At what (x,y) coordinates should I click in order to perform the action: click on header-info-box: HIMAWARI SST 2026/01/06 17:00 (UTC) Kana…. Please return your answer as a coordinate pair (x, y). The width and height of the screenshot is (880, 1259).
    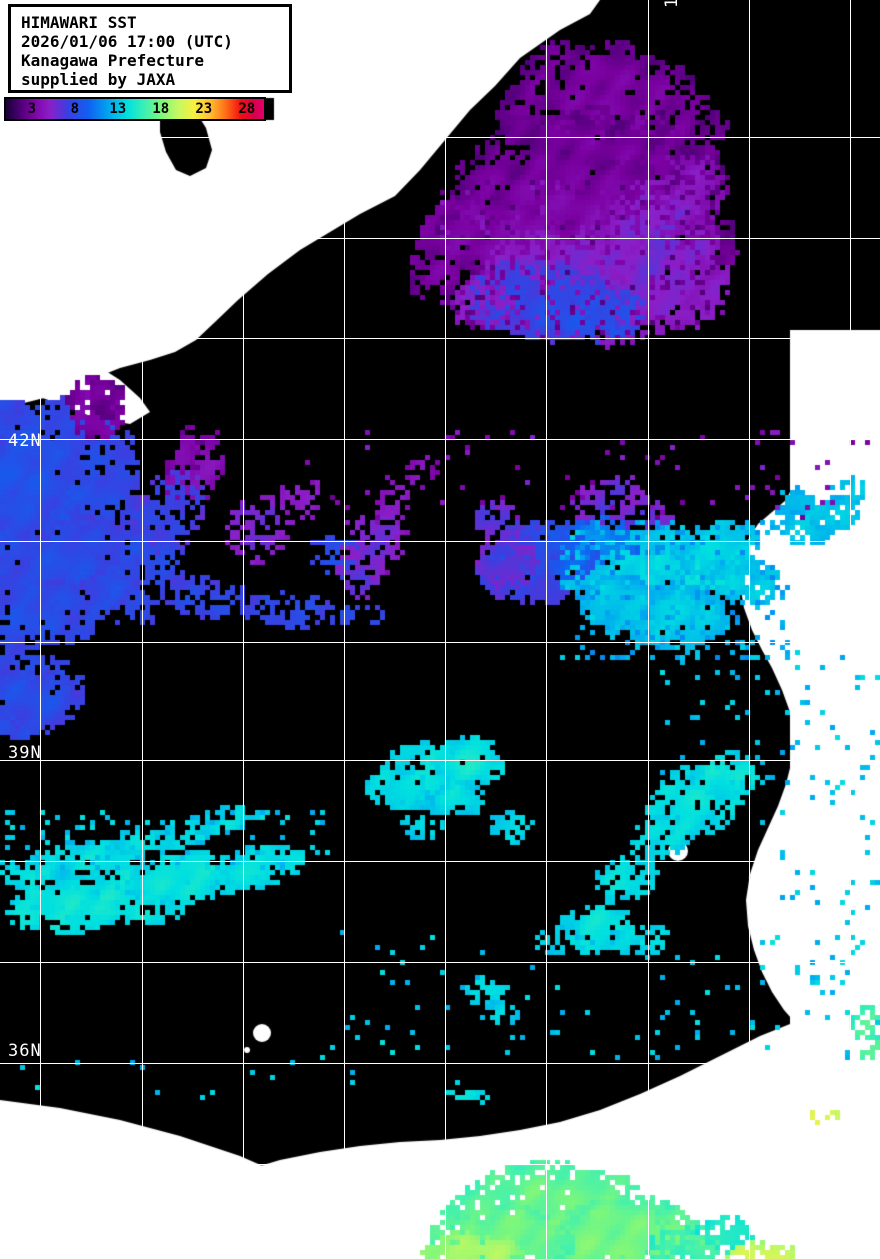
    Looking at the image, I should click on (150, 48).